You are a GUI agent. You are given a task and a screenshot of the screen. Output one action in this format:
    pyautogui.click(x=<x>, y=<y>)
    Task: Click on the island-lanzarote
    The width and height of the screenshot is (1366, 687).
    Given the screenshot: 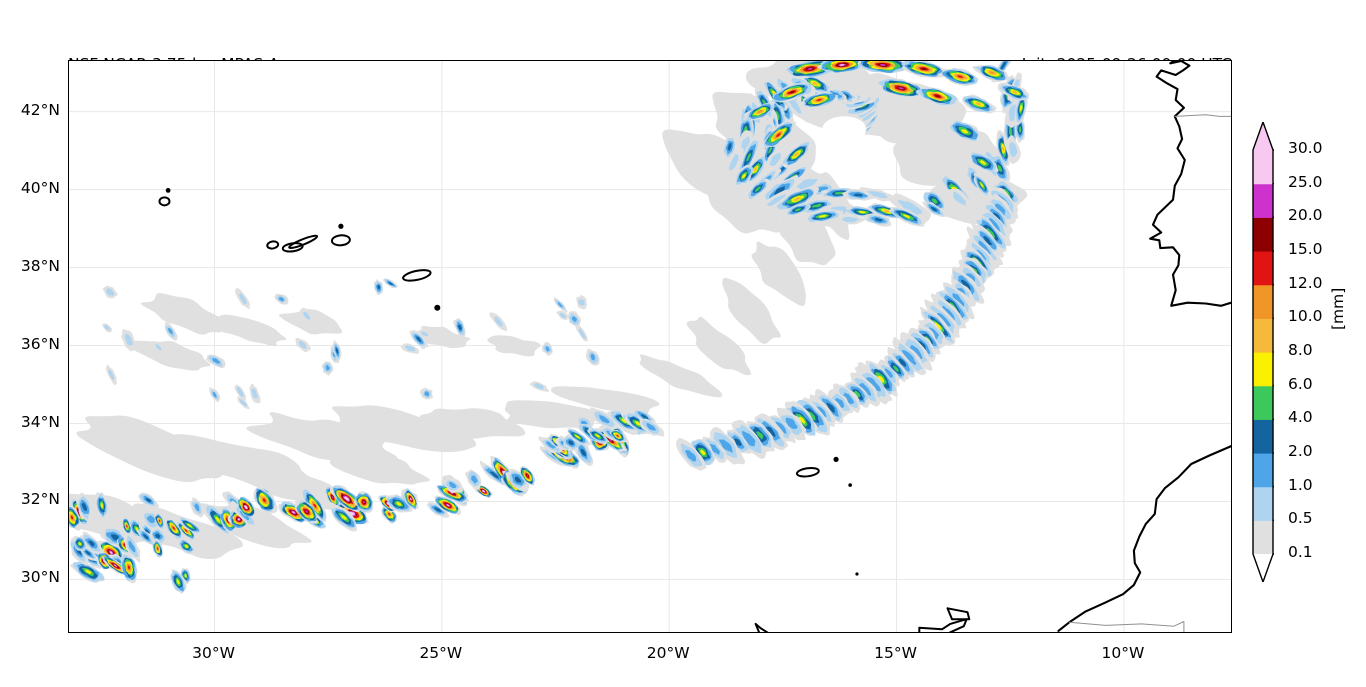 What is the action you would take?
    pyautogui.click(x=958, y=614)
    